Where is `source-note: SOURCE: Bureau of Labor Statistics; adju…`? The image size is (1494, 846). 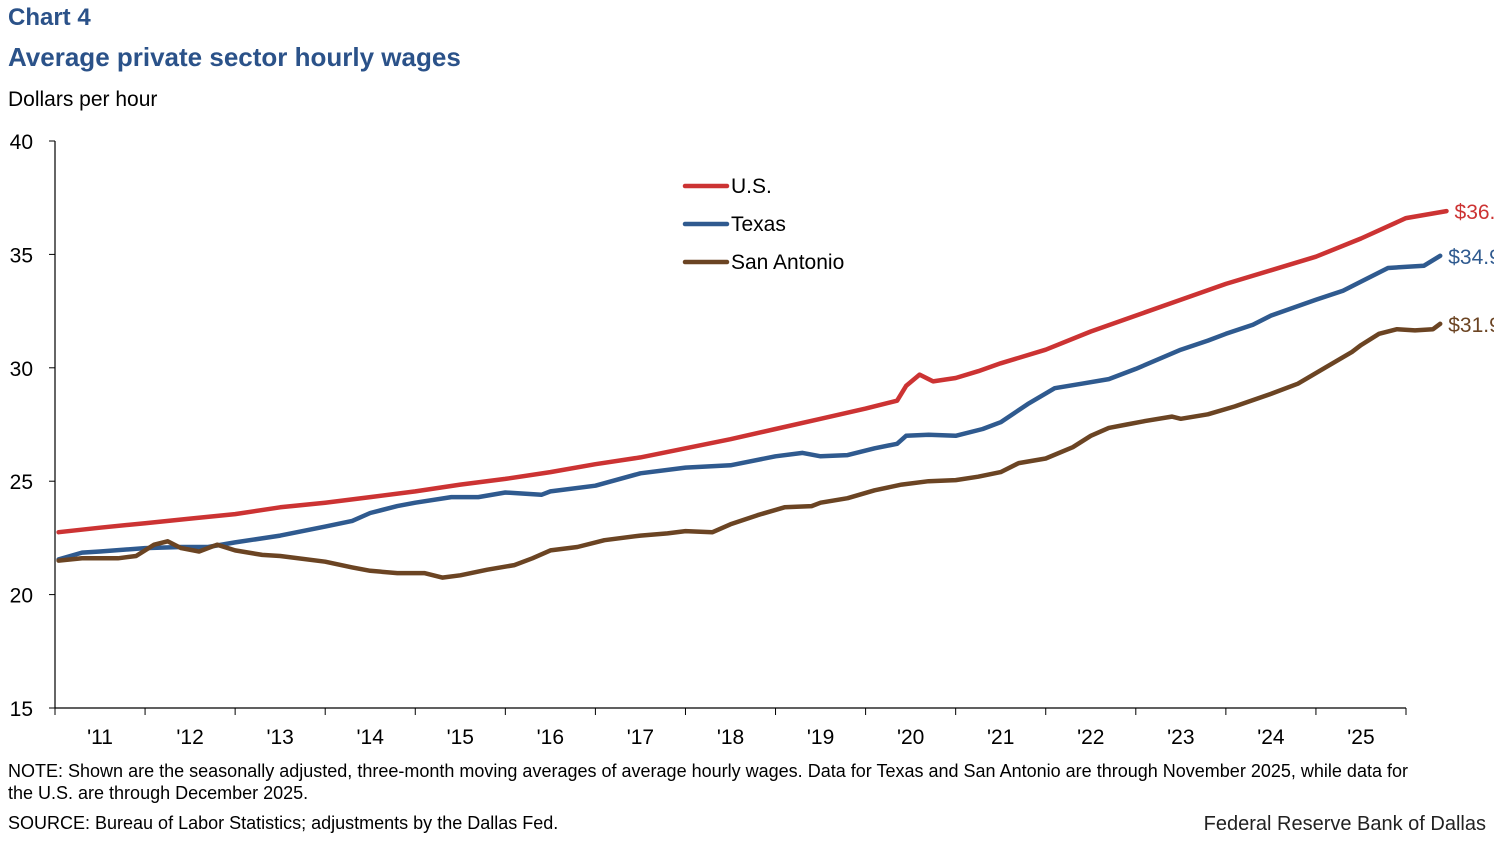 source-note: SOURCE: Bureau of Labor Statistics; adju… is located at coordinates (283, 823).